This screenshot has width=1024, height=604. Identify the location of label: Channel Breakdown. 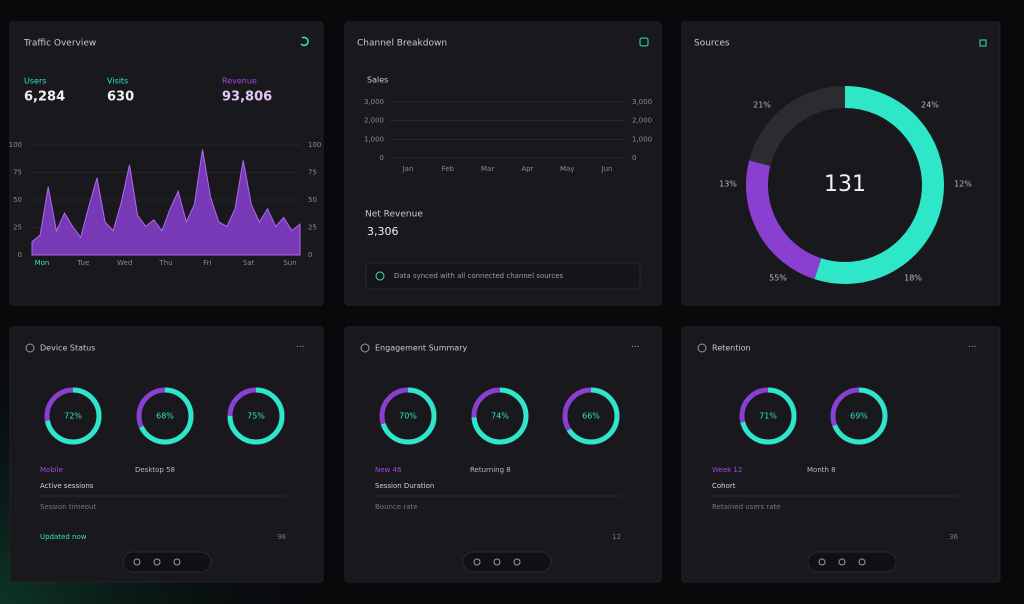
(402, 44).